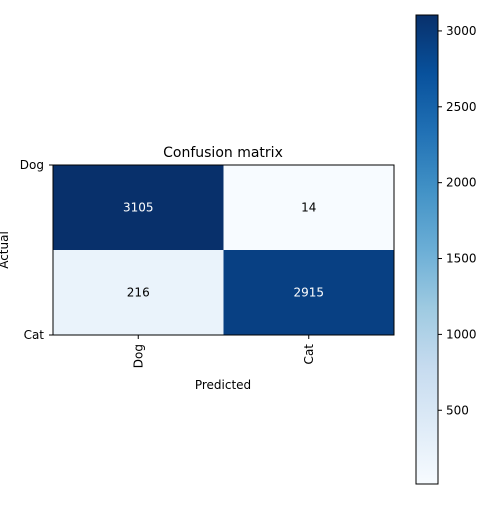 Image resolution: width=500 pixels, height=505 pixels. Describe the element at coordinates (461, 259) in the screenshot. I see `colorbar-tick-label: 1500` at that location.